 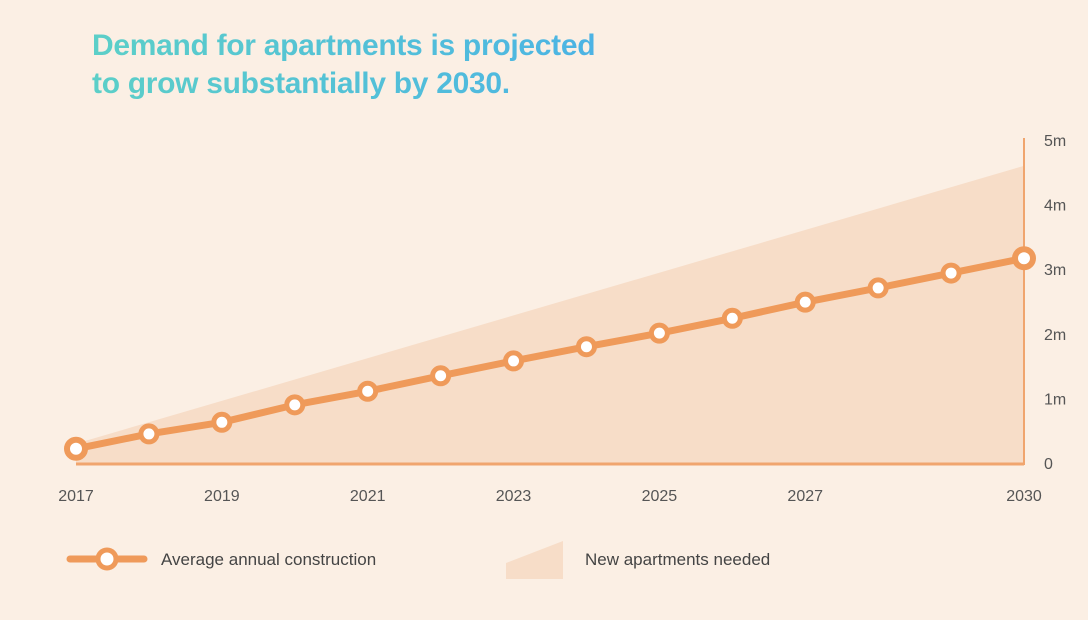 I want to click on x-tick-label: 2025, so click(x=660, y=496).